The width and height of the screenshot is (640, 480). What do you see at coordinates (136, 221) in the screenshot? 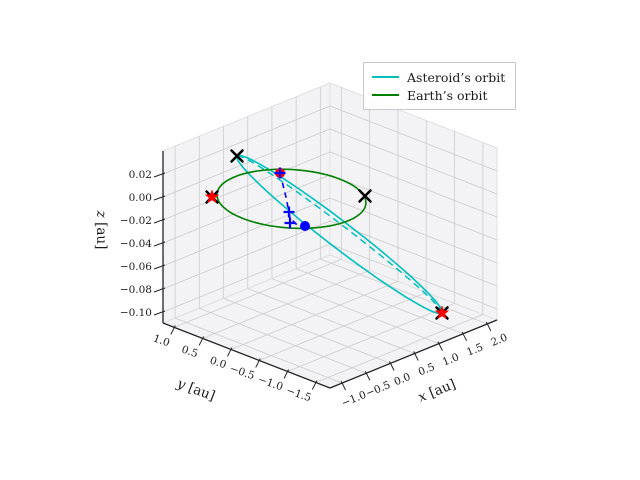
I see `z-tick-label: −0.02` at bounding box center [136, 221].